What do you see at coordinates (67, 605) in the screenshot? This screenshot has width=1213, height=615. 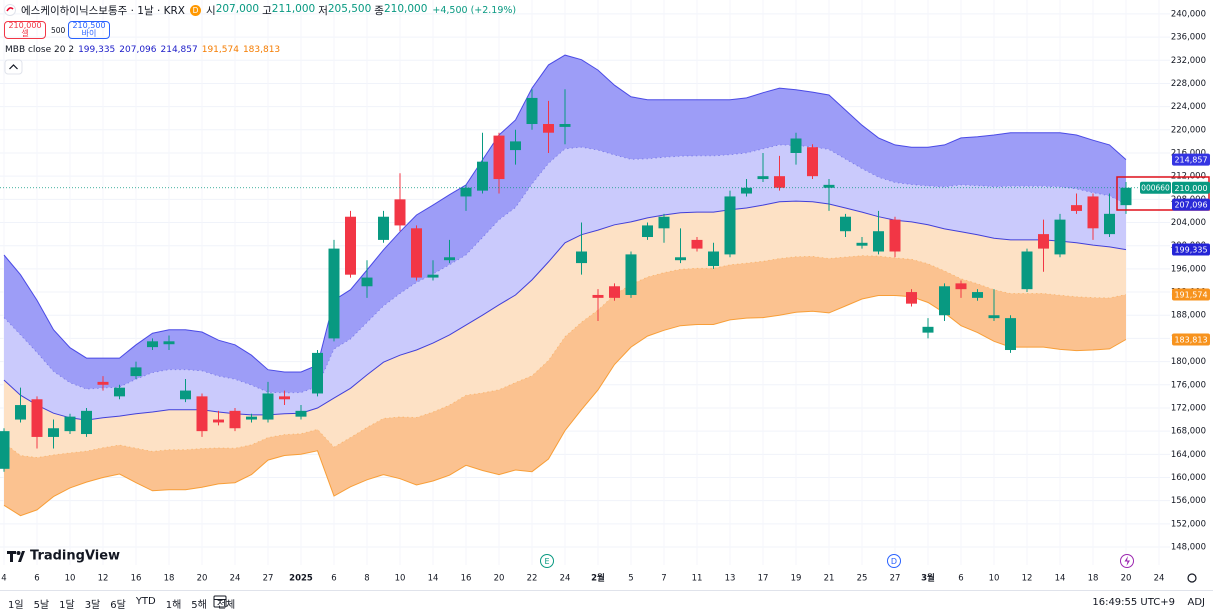 I see `period-button: 1달` at bounding box center [67, 605].